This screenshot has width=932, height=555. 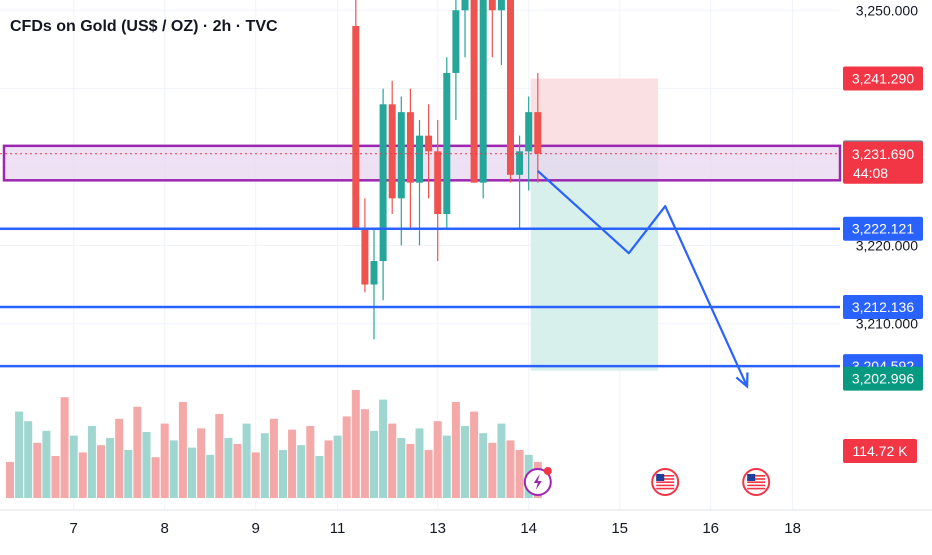 I want to click on price-badge-label: 3,202.996, so click(x=883, y=379).